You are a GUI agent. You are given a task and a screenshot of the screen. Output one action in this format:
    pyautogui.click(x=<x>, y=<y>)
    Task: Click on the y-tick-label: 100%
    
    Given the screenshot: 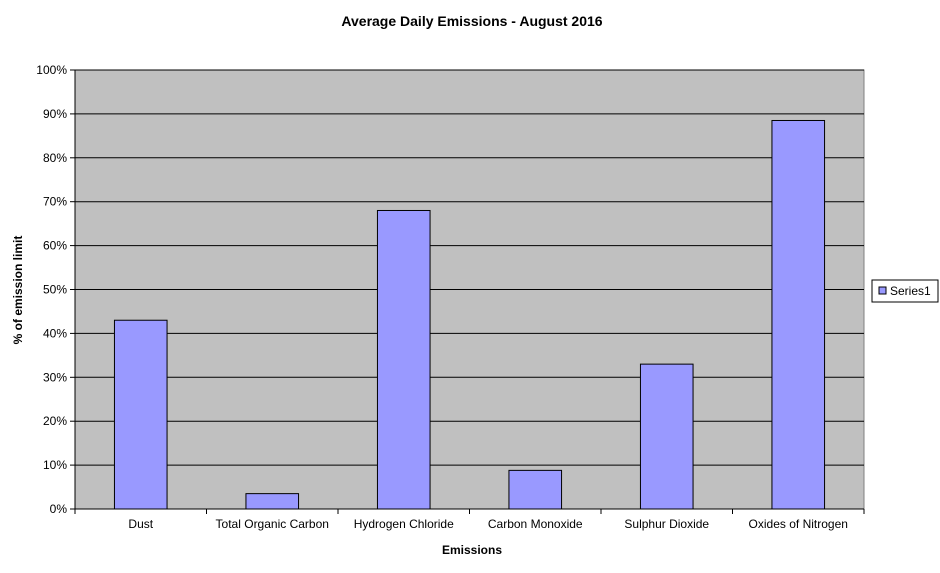 What is the action you would take?
    pyautogui.click(x=51, y=70)
    